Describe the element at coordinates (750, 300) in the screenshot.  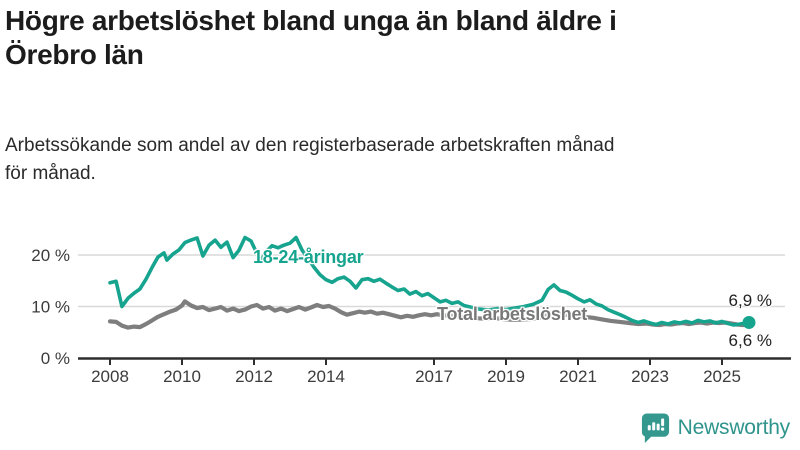
I see `end-value-label-young: 6,9 %` at that location.